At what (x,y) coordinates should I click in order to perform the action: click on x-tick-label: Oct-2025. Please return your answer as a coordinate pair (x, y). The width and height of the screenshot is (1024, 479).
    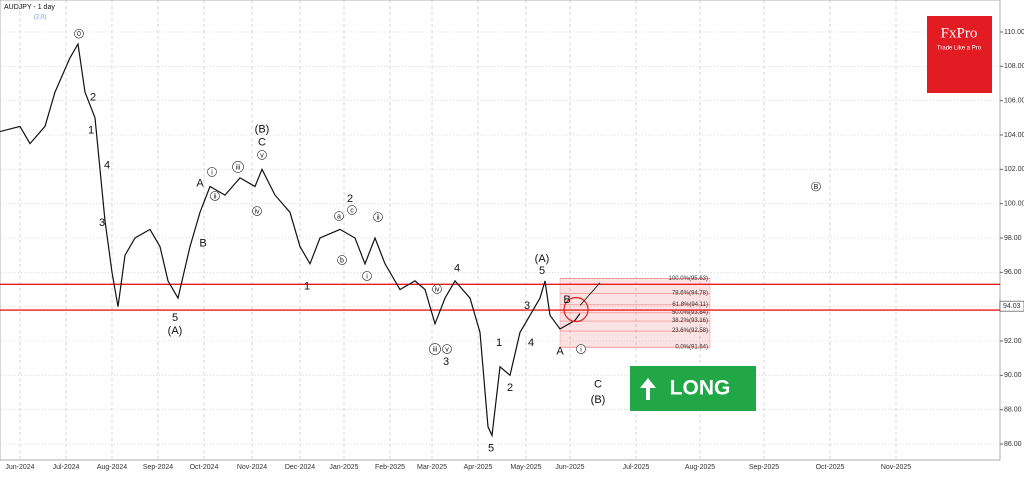
    Looking at the image, I should click on (830, 467).